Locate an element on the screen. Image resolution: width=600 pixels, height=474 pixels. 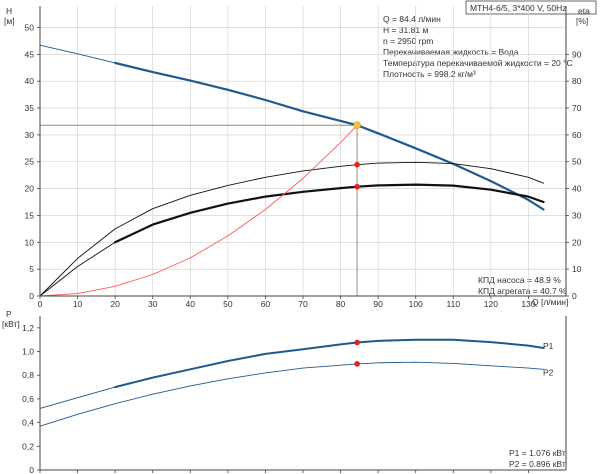
p1-power-curve-bold is located at coordinates (329, 363).